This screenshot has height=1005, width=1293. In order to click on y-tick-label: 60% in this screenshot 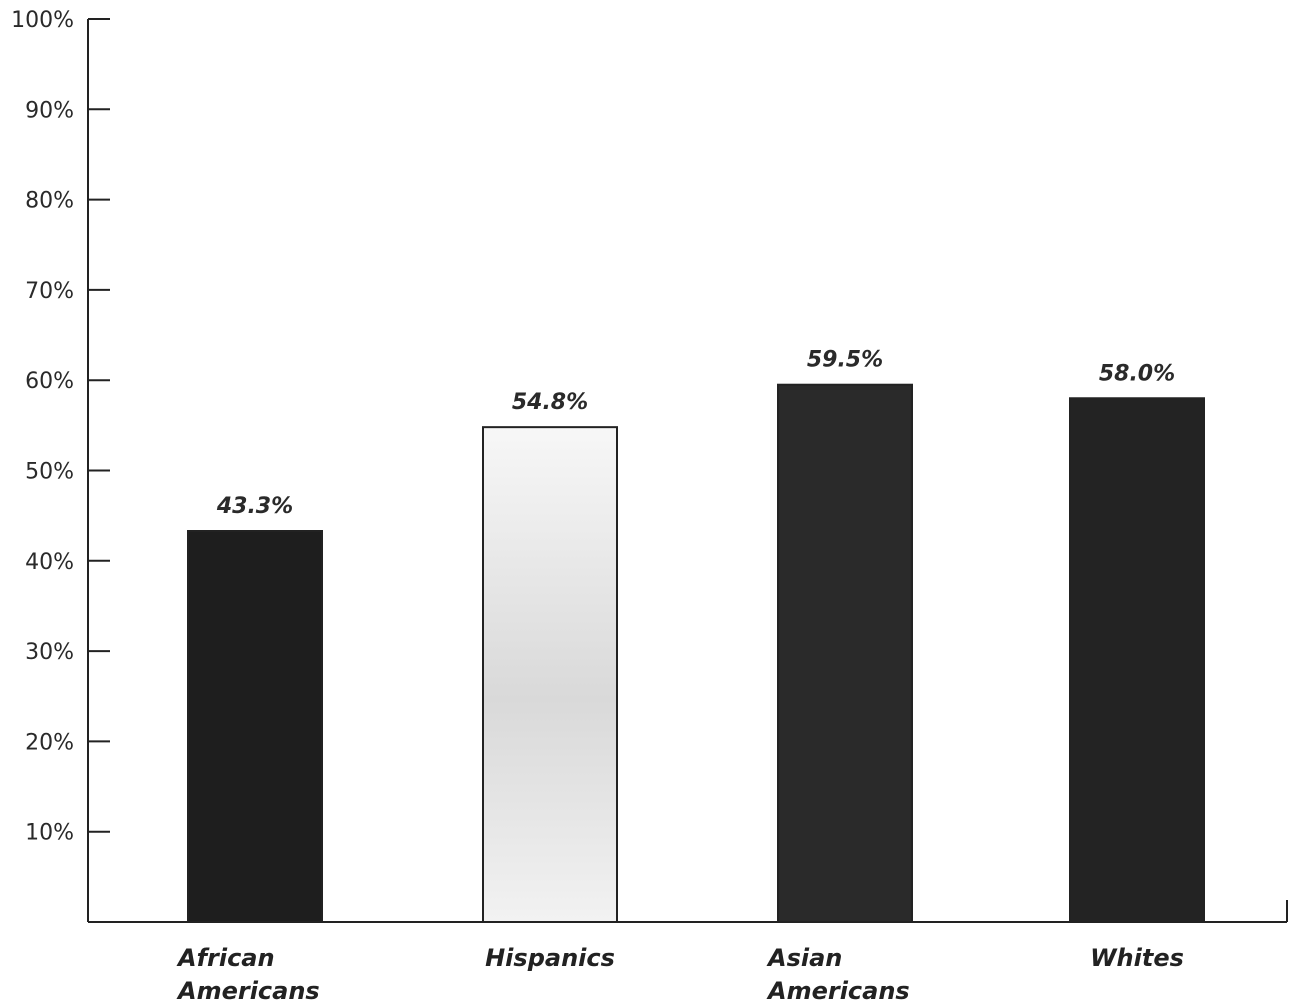, I will do `click(49, 381)`.